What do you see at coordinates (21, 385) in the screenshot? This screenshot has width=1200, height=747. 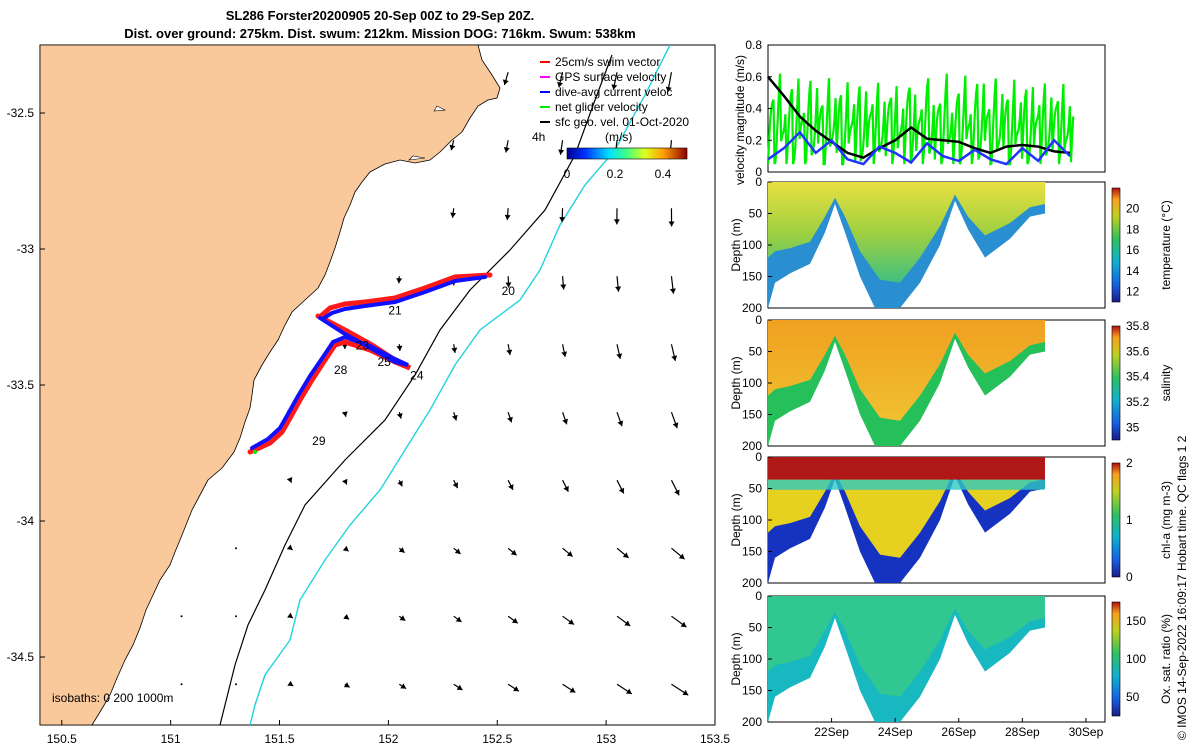 I see `map-ytick-label: -33.5` at bounding box center [21, 385].